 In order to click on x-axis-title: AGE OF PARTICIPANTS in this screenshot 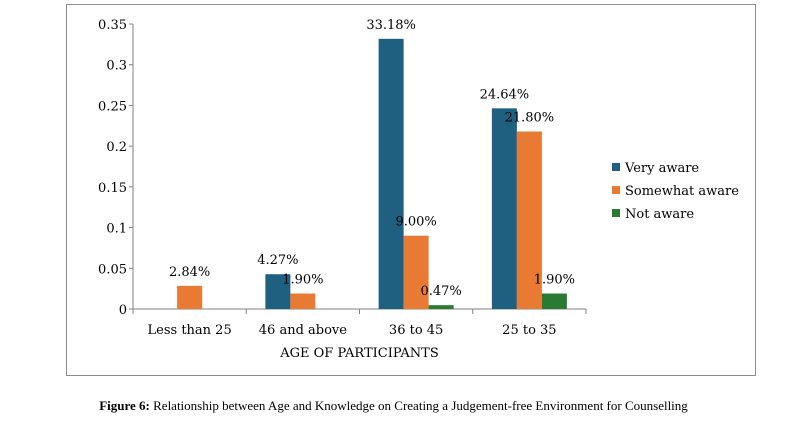, I will do `click(359, 353)`.